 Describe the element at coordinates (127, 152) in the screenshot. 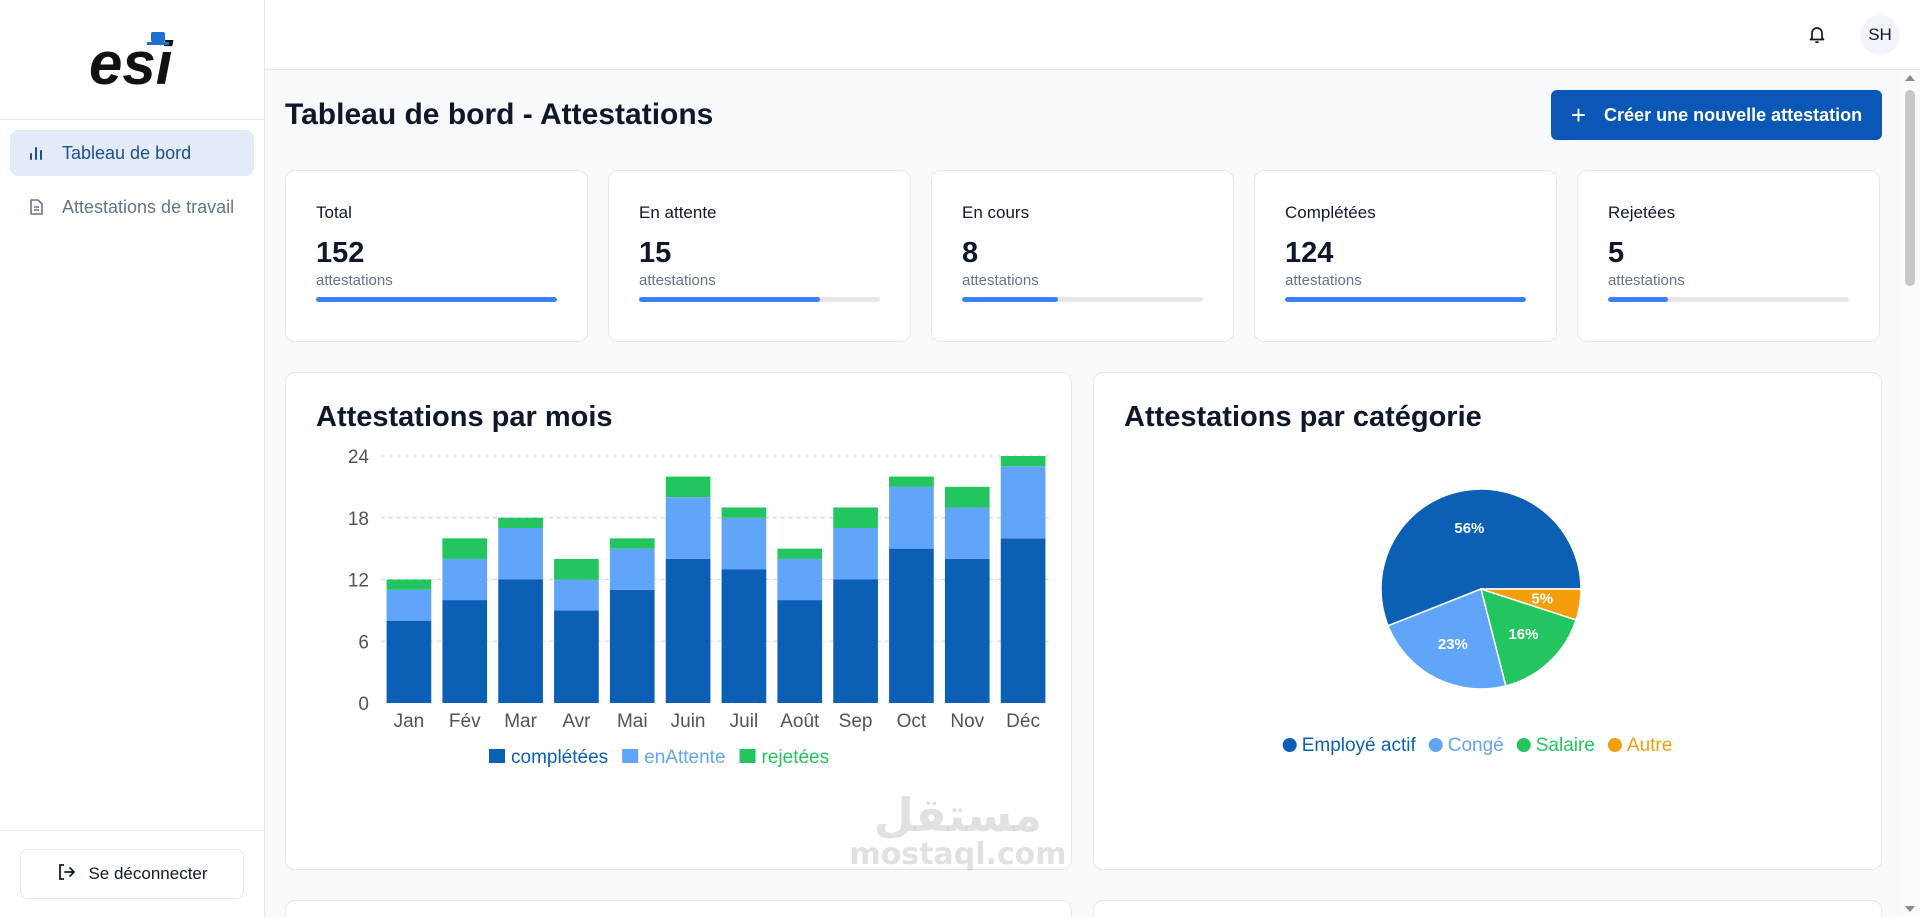

I see `sidebar-item-label: Tableau de bord` at that location.